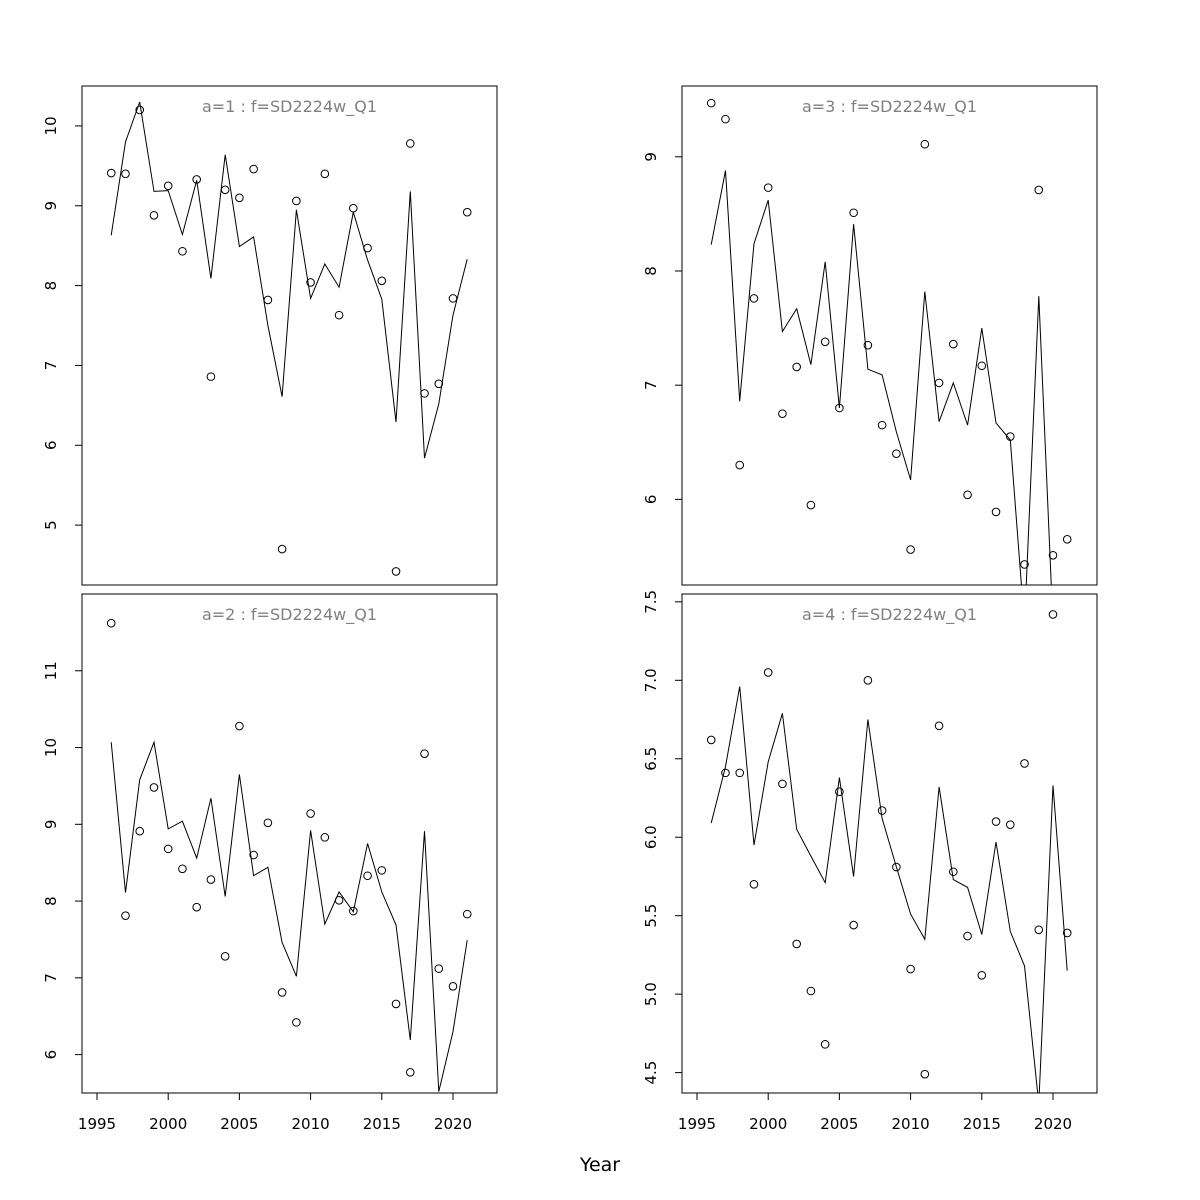  What do you see at coordinates (651, 680) in the screenshot?
I see `y-tick-label: 7.0` at bounding box center [651, 680].